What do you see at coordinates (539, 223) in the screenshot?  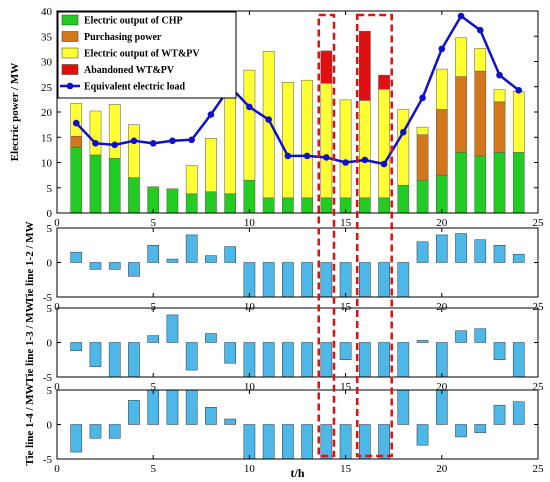 I see `xtick-label-electric-25: 25` at bounding box center [539, 223].